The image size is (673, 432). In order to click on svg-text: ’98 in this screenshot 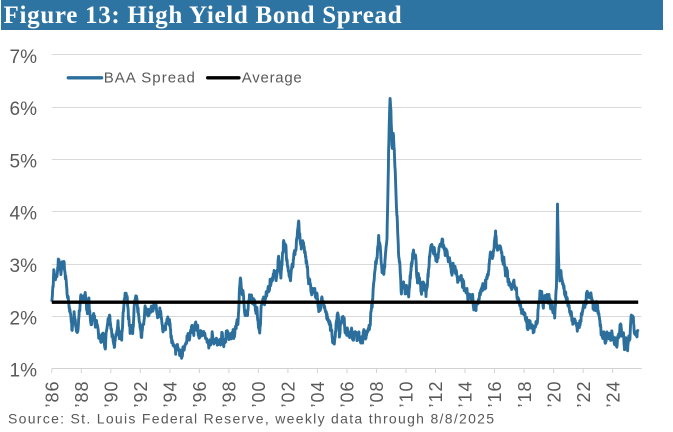, I will do `click(230, 393)`.